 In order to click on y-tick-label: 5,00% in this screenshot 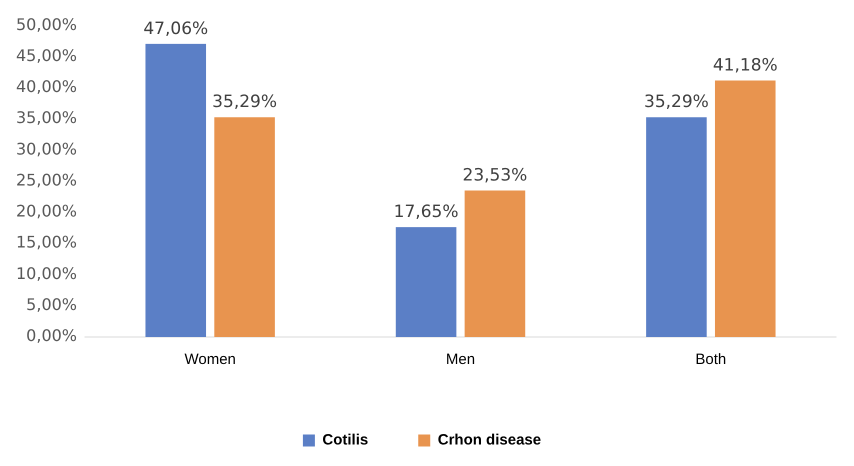, I will do `click(52, 304)`.